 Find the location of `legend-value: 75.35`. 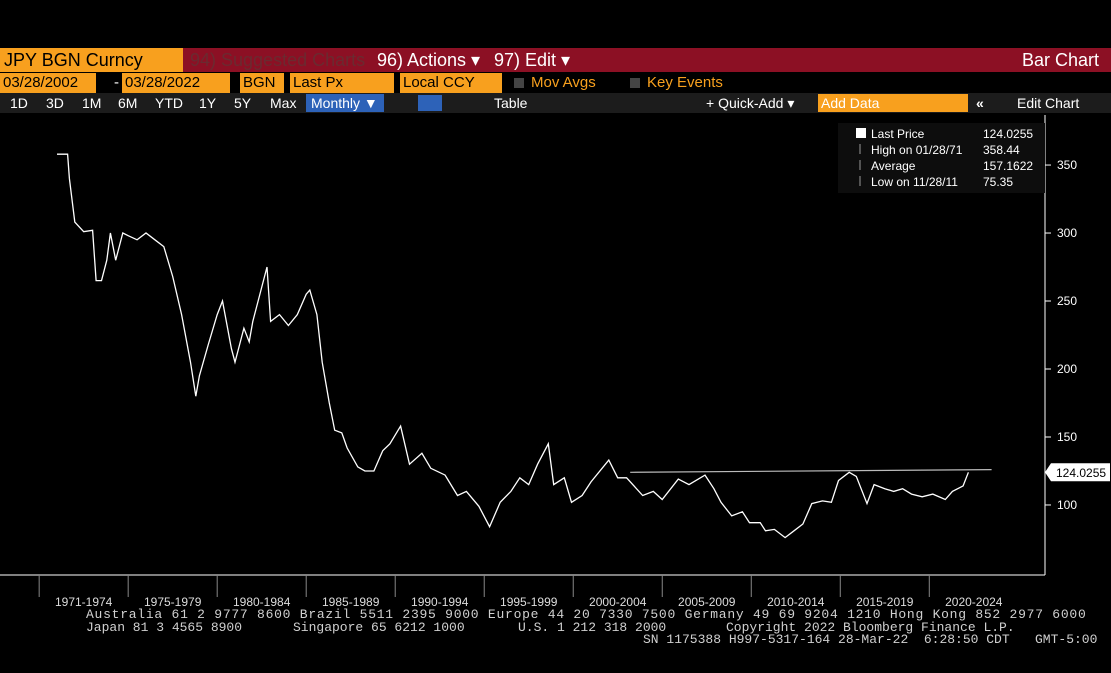

legend-value: 75.35 is located at coordinates (998, 182).